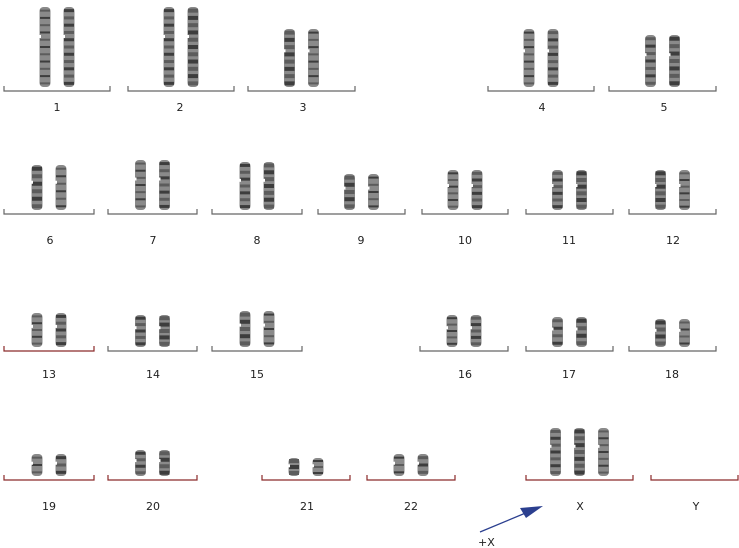 The height and width of the screenshot is (548, 739). Describe the element at coordinates (180, 107) in the screenshot. I see `chromosome-label: 2` at that location.